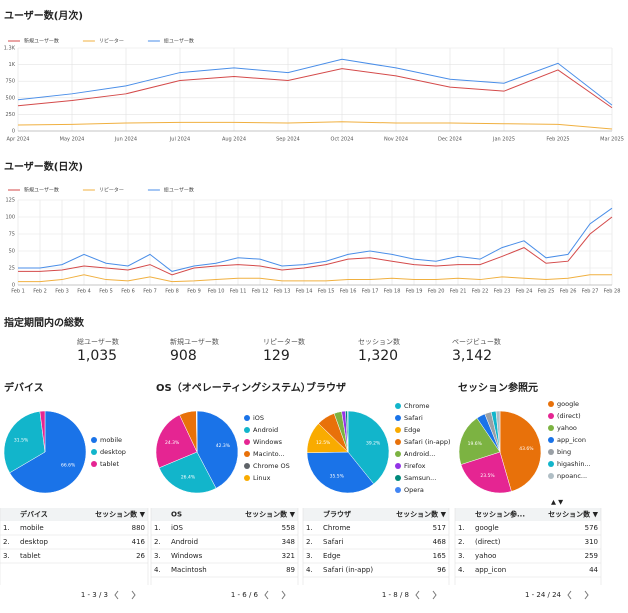  I want to click on legend-pager: ▲ ▼, so click(557, 502).